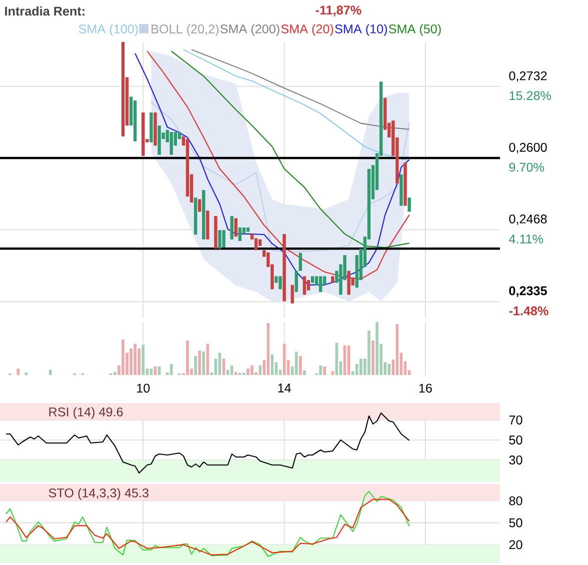 Image resolution: width=588 pixels, height=565 pixels. I want to click on chart-title: Intradia Rent:, so click(44, 11).